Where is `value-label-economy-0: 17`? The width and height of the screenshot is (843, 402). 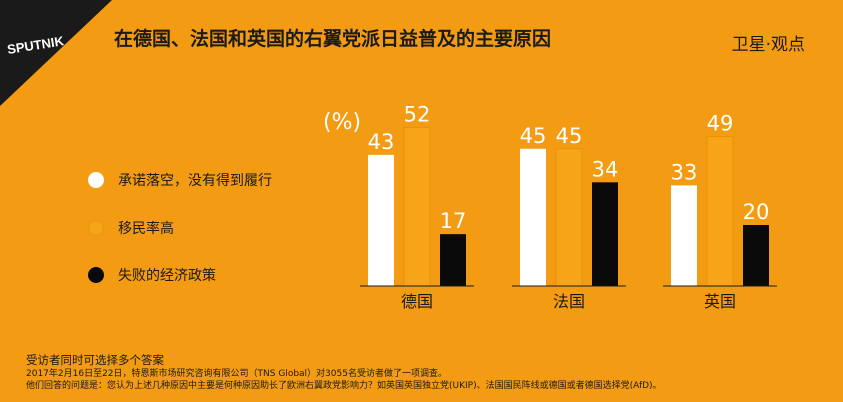 value-label-economy-0: 17 is located at coordinates (453, 221).